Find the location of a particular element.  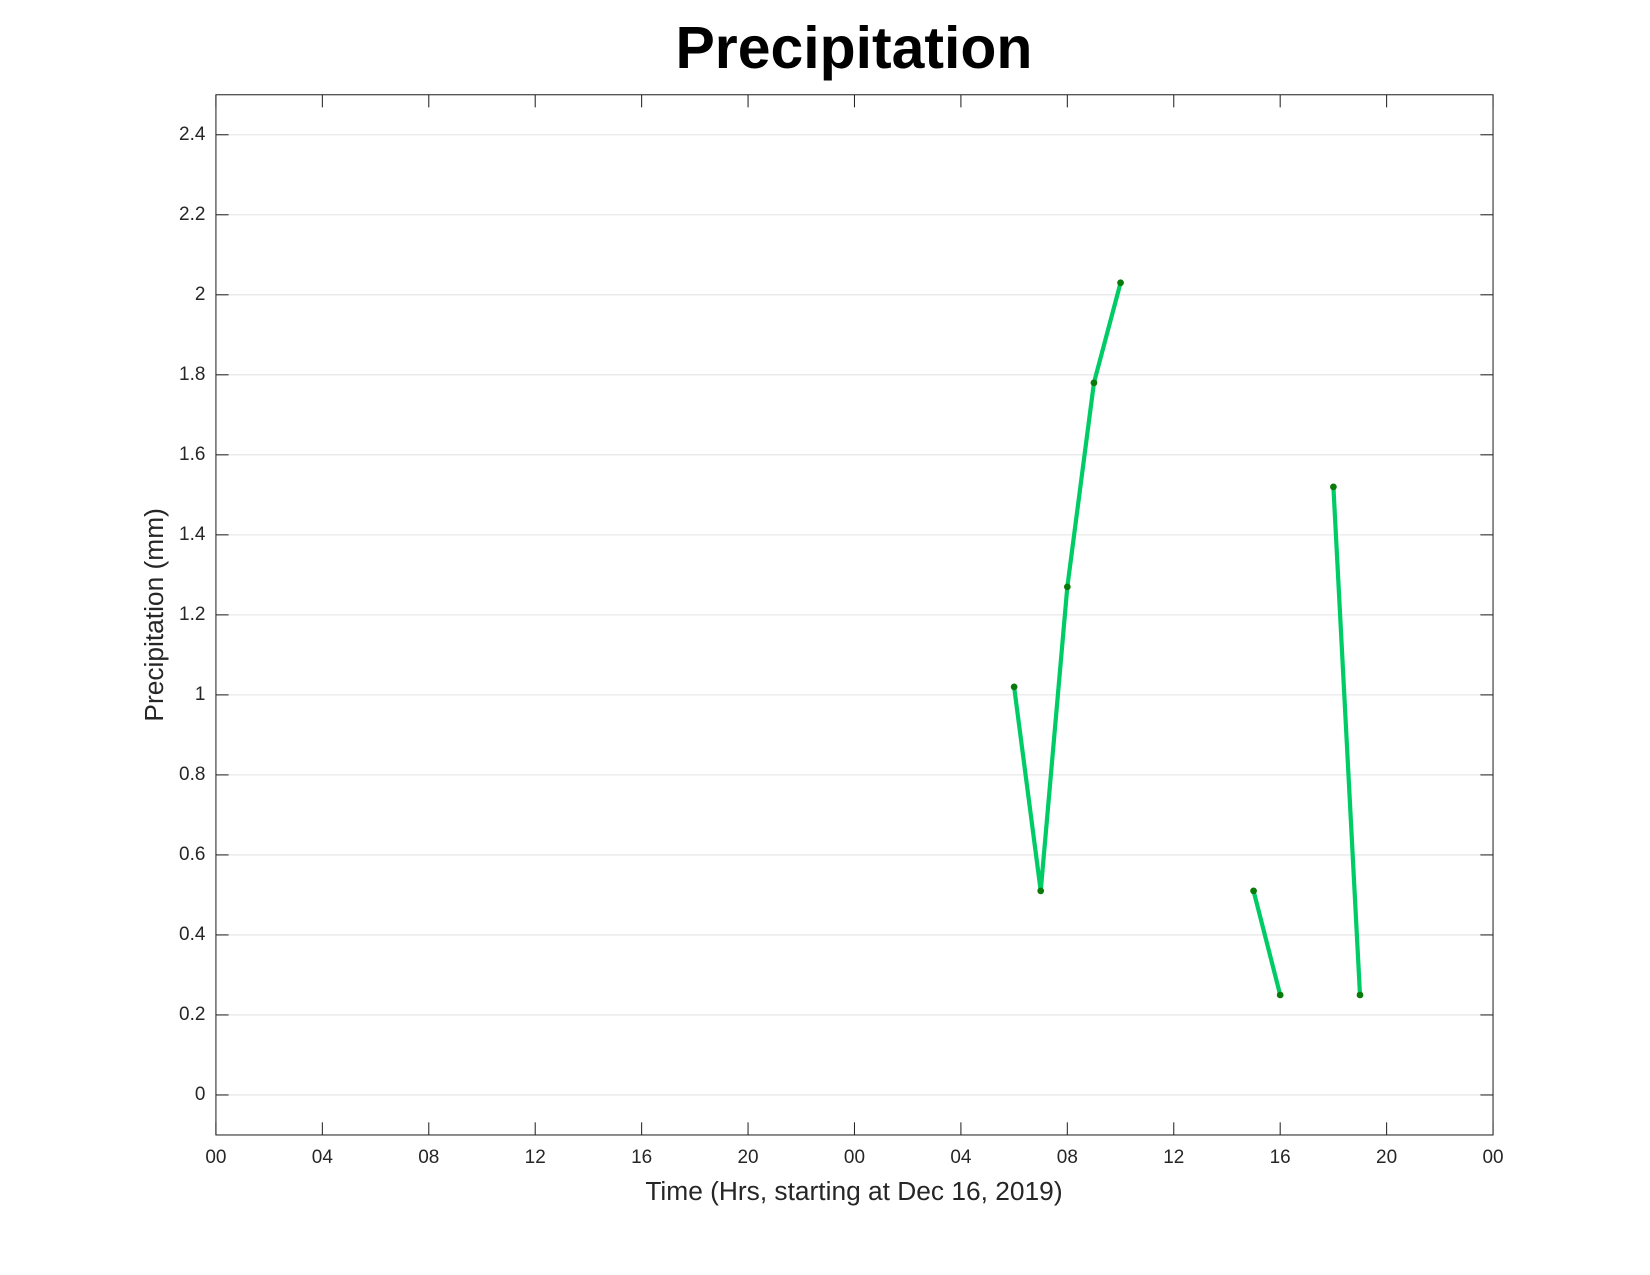

y-tick-label: 1.8 is located at coordinates (192, 374).